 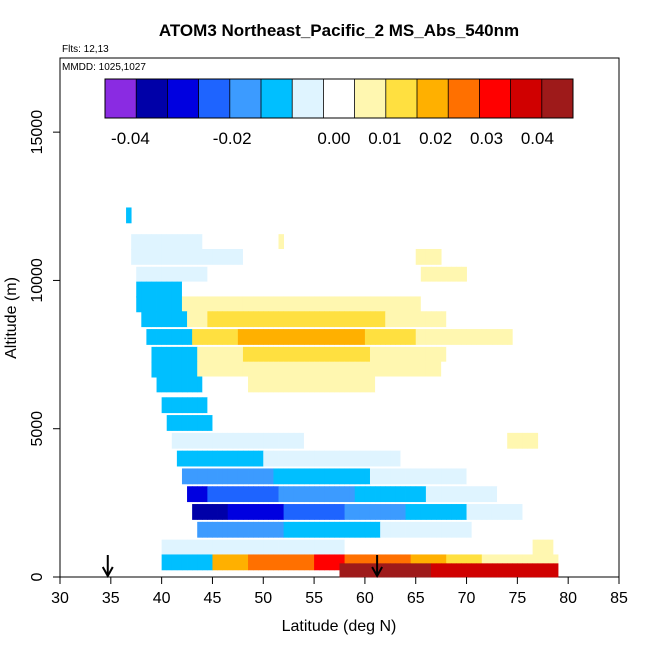 I want to click on x-axis: 30 35 40 45 50 55 60 65 70 75 80 85, so click(x=339, y=592).